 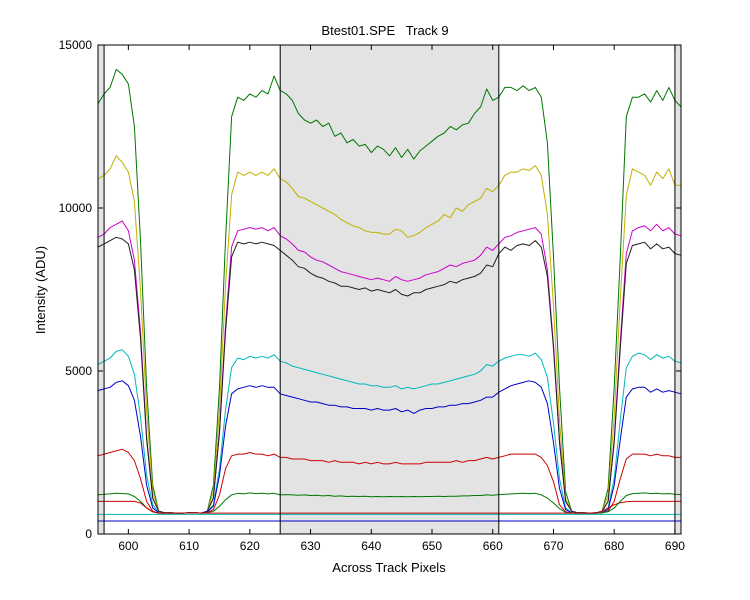 What do you see at coordinates (553, 546) in the screenshot?
I see `x-tick-label-670: 670` at bounding box center [553, 546].